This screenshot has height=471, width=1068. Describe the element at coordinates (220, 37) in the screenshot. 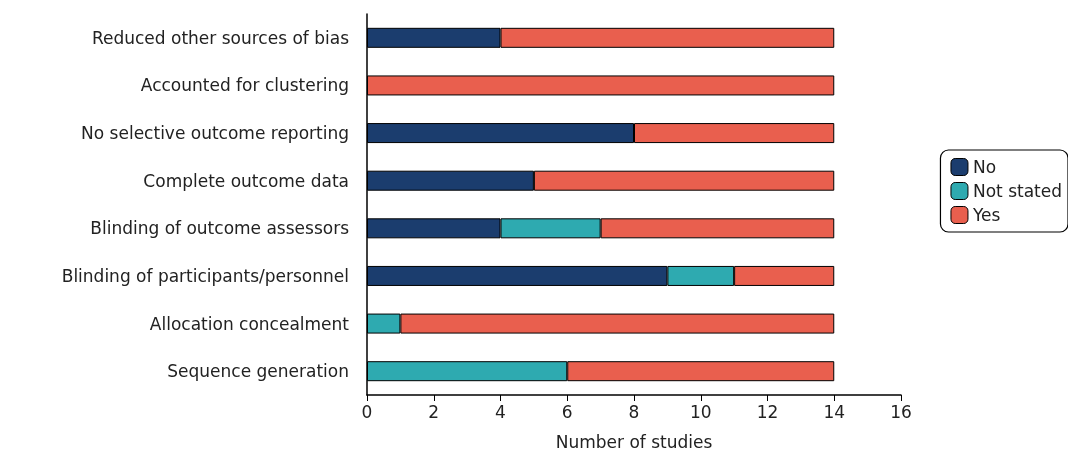

I see `y-tick-label: Reduced other sources of bias` at that location.